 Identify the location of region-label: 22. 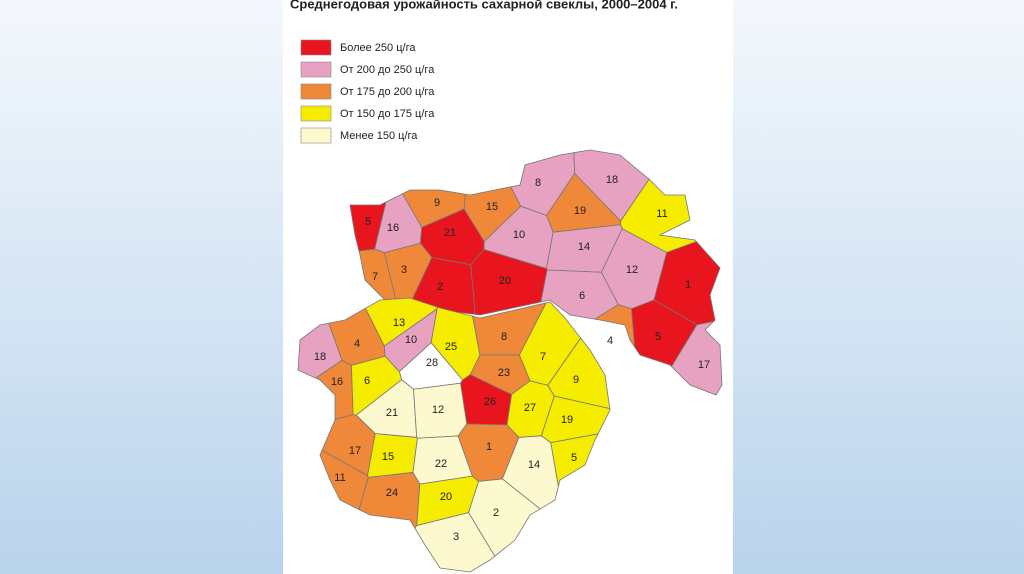
(441, 464).